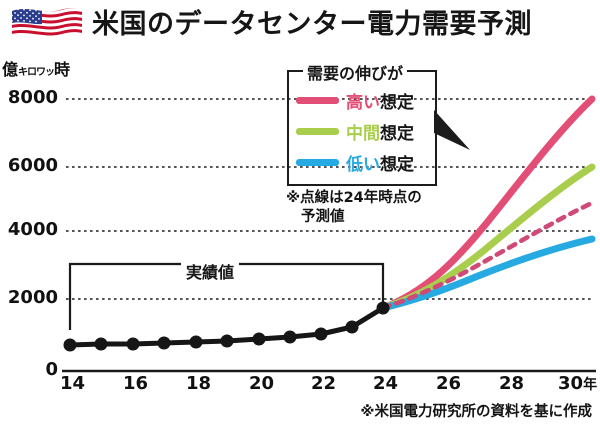 The height and width of the screenshot is (426, 600). Describe the element at coordinates (324, 383) in the screenshot. I see `x-tick-22: 22` at that location.